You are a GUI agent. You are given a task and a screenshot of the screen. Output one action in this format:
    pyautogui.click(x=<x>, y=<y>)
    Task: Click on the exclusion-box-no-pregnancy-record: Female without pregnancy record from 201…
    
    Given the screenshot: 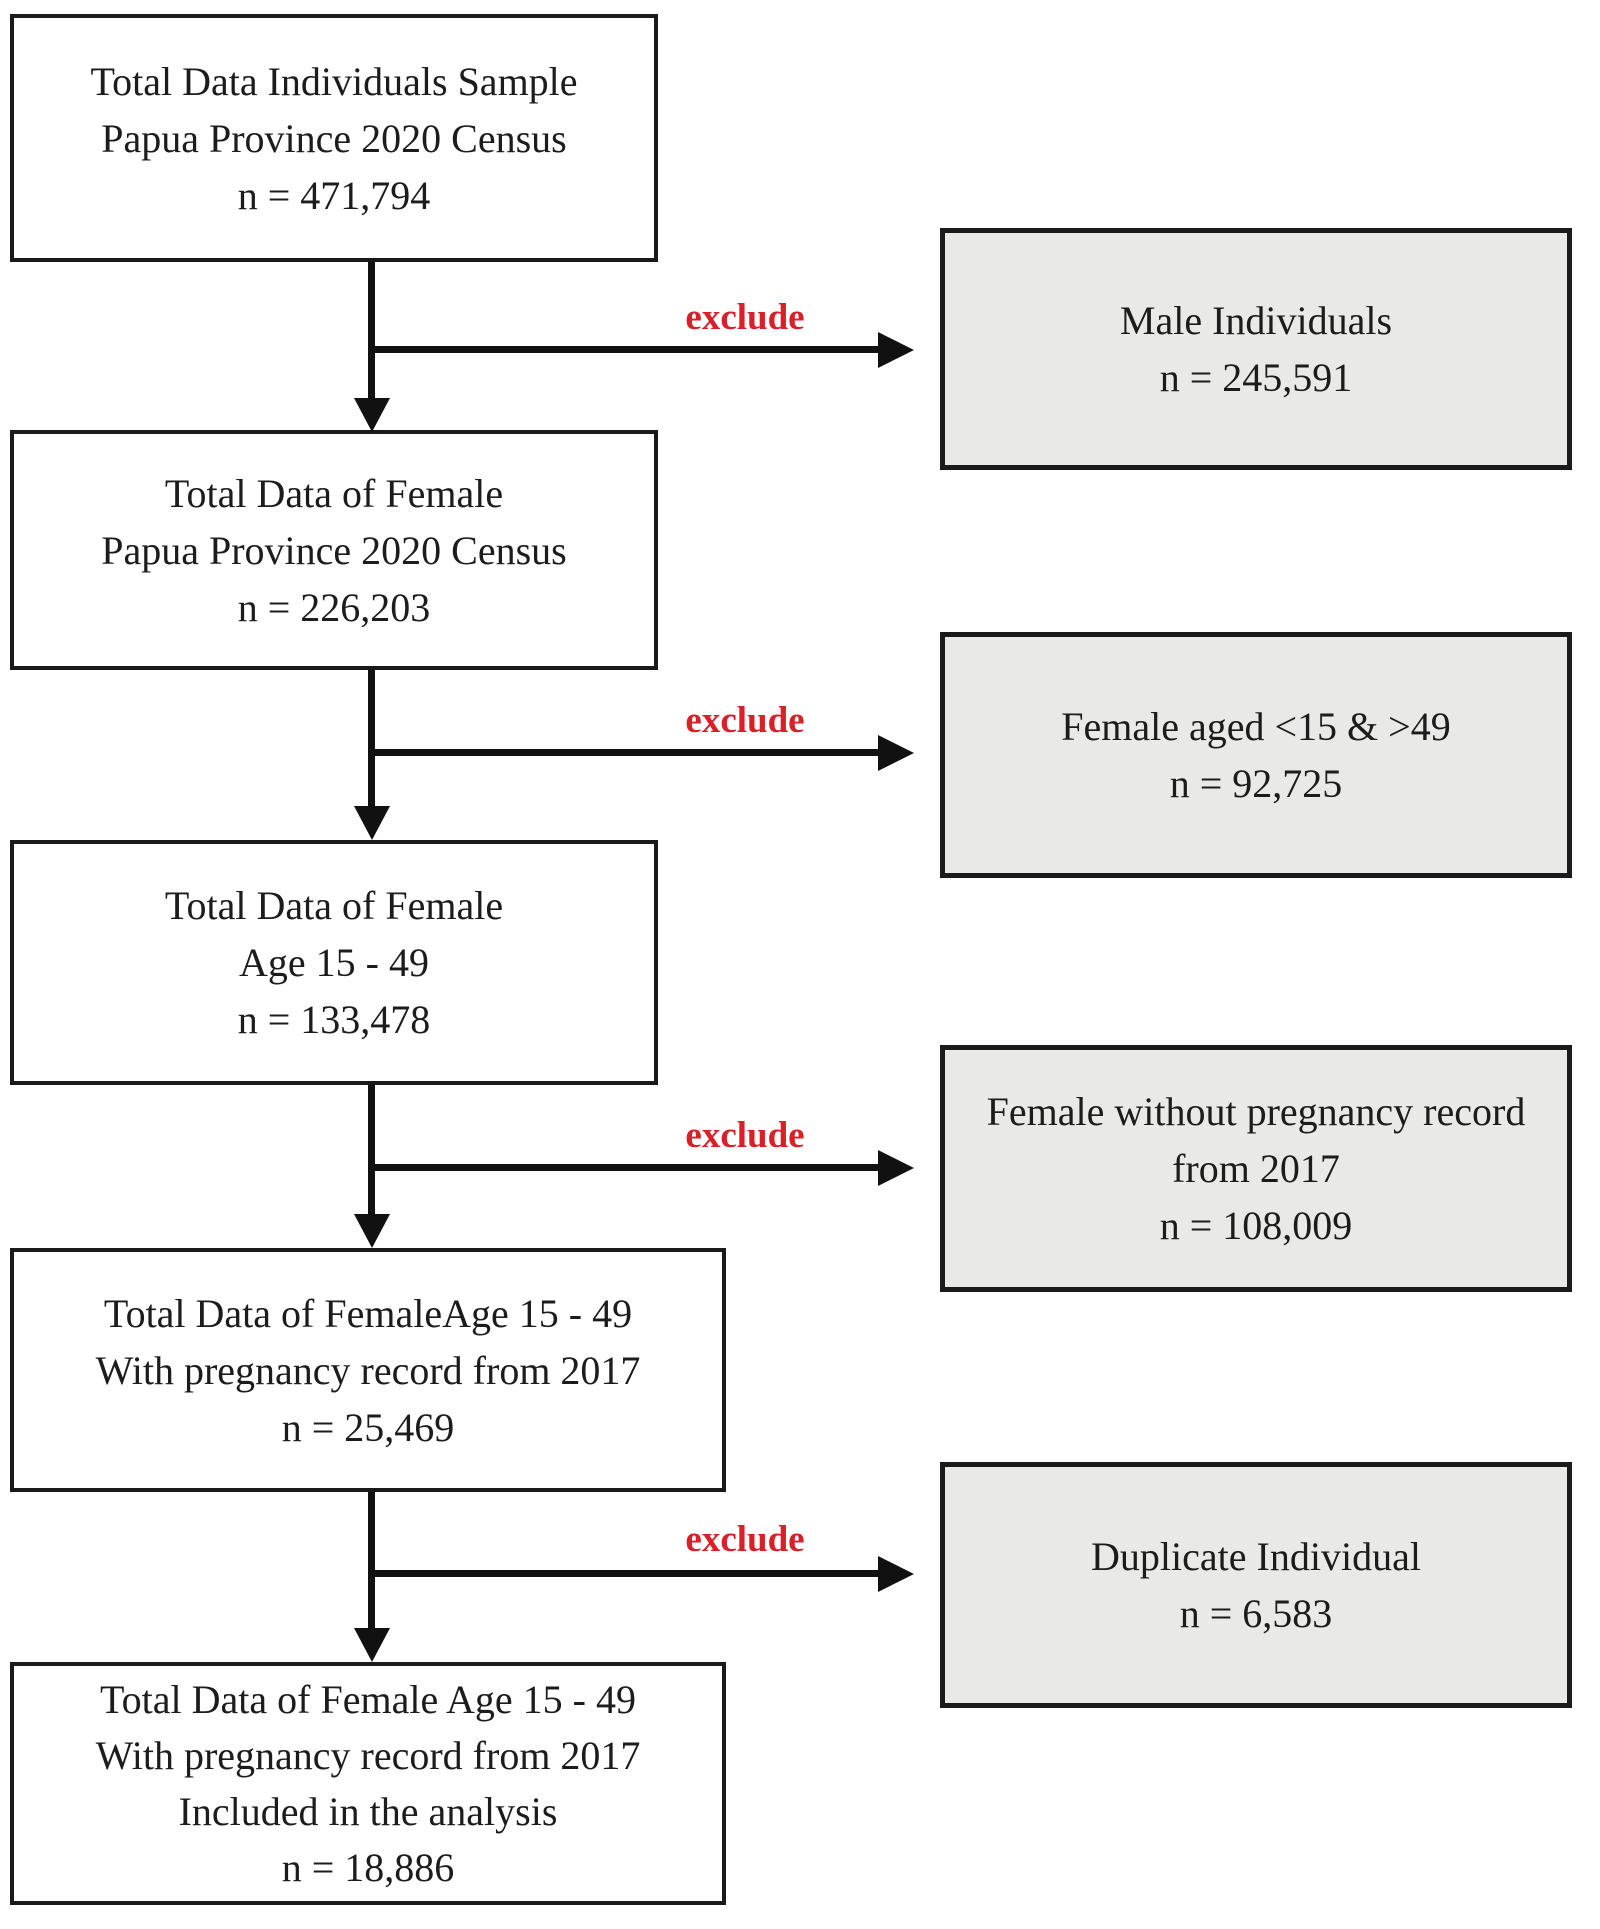 What is the action you would take?
    pyautogui.click(x=1256, y=1168)
    